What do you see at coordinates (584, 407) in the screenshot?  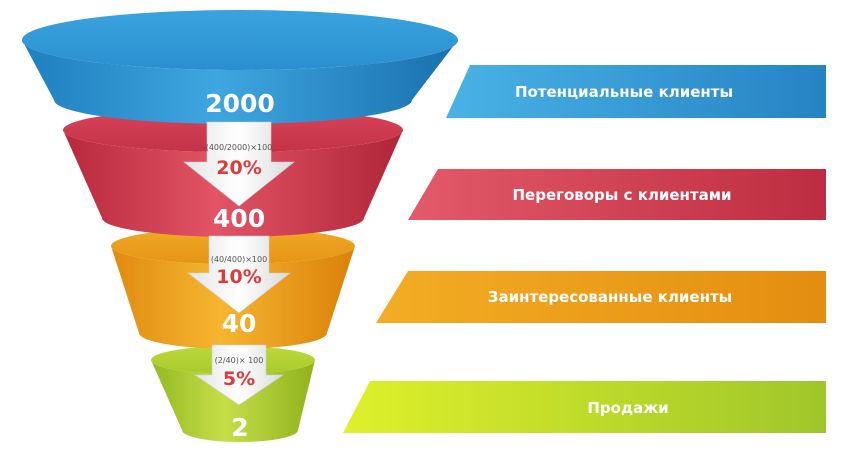 I see `stage-banner-4: Продажи` at bounding box center [584, 407].